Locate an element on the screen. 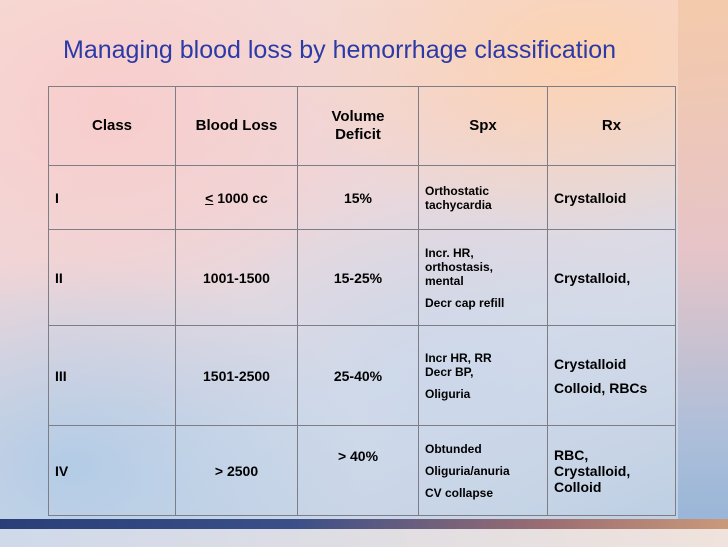 This screenshot has width=728, height=547. spx-line: Obtunded is located at coordinates (453, 448).